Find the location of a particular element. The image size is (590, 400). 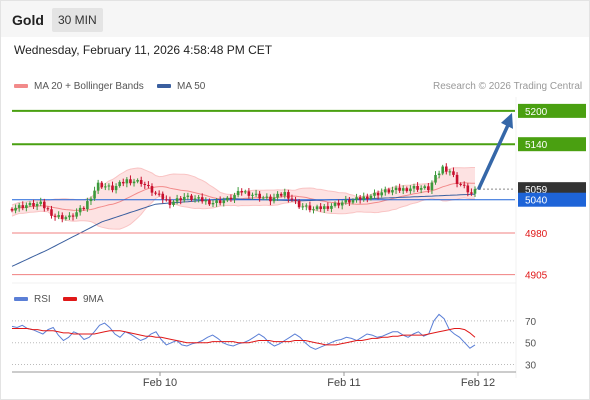

bollinger-lower-line is located at coordinates (243, 213).